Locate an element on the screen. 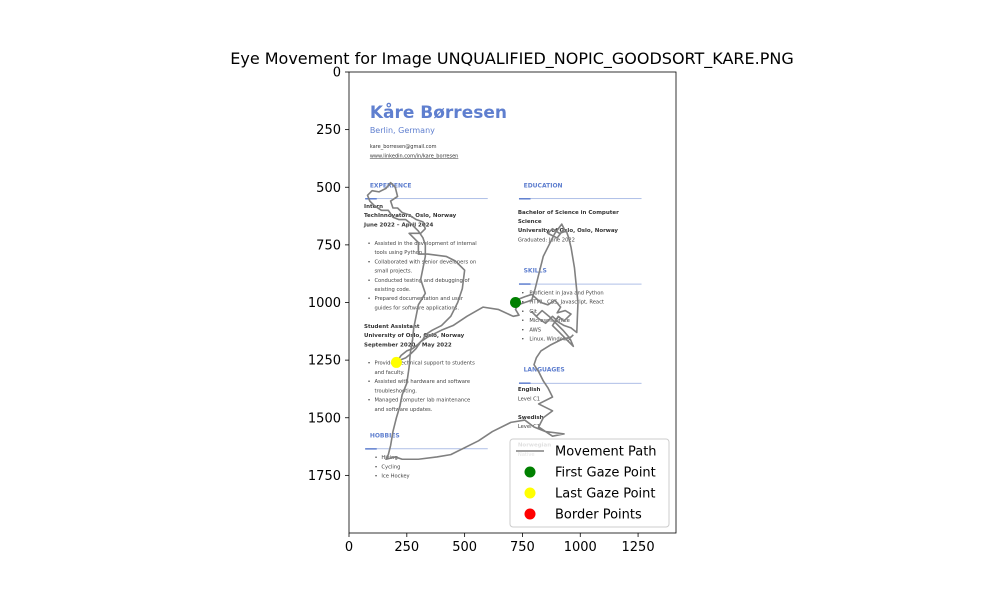 The height and width of the screenshot is (604, 1000). job1-bullet-text: existing code. is located at coordinates (392, 290).